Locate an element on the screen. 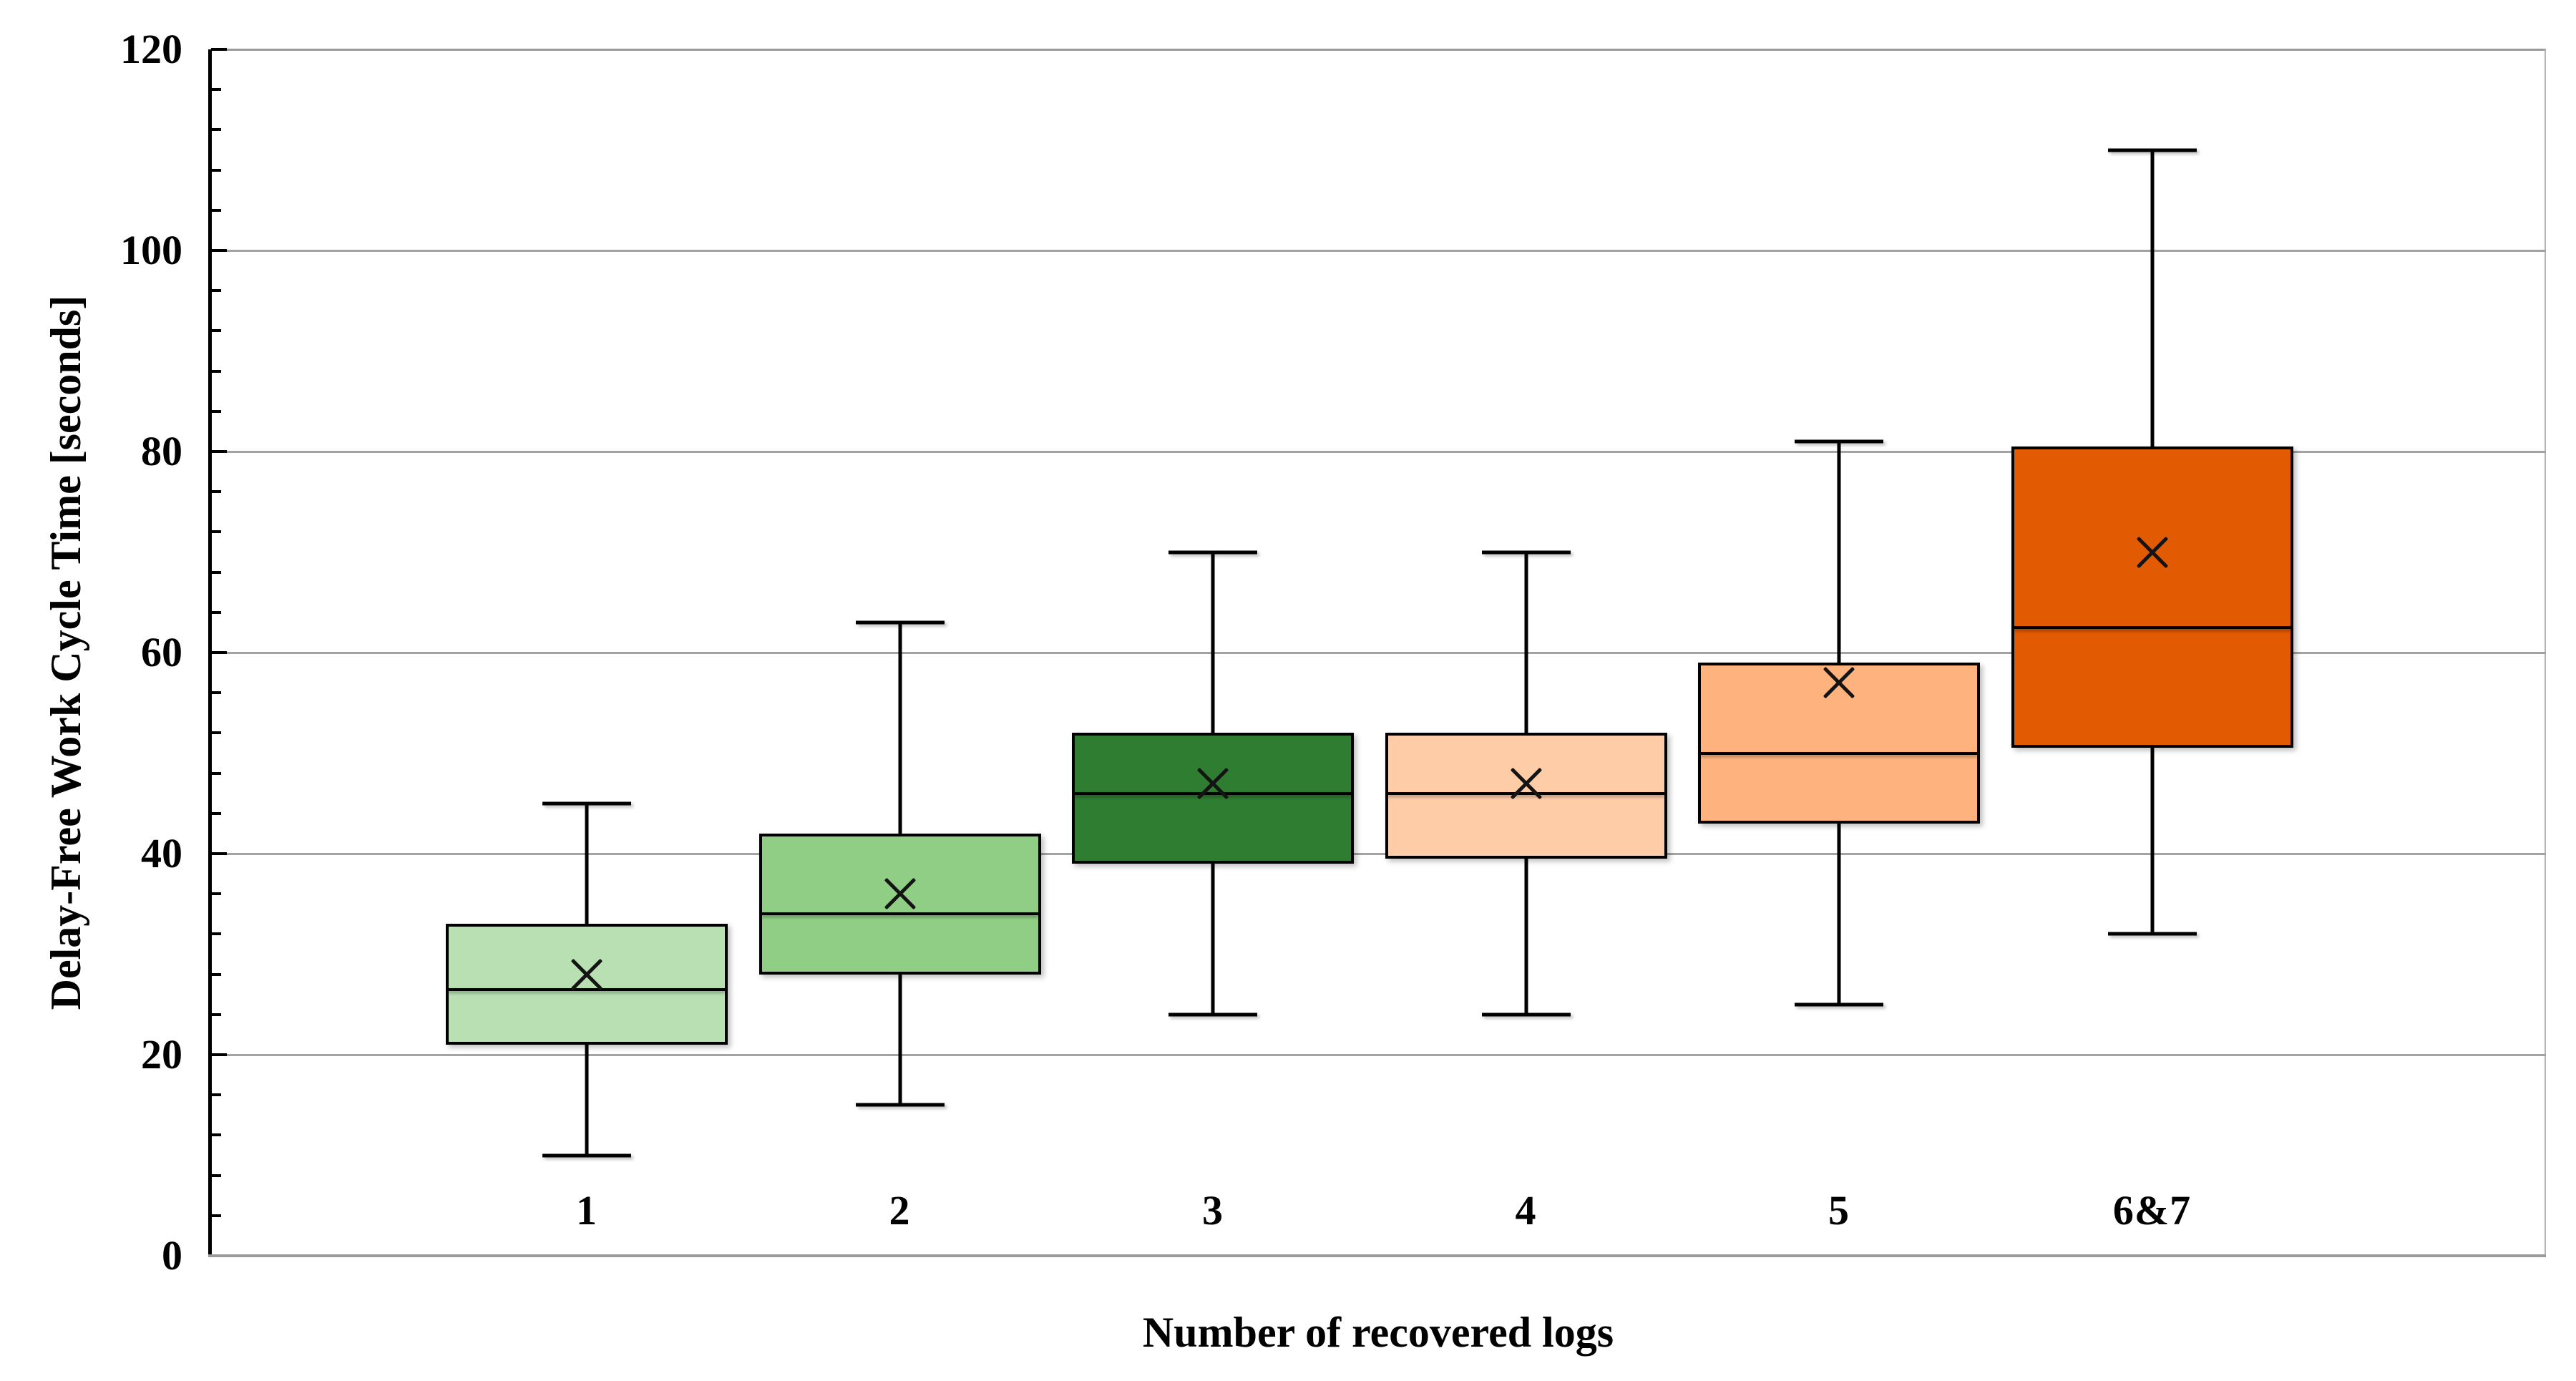  y-tick-label-100: 100 is located at coordinates (151, 250).